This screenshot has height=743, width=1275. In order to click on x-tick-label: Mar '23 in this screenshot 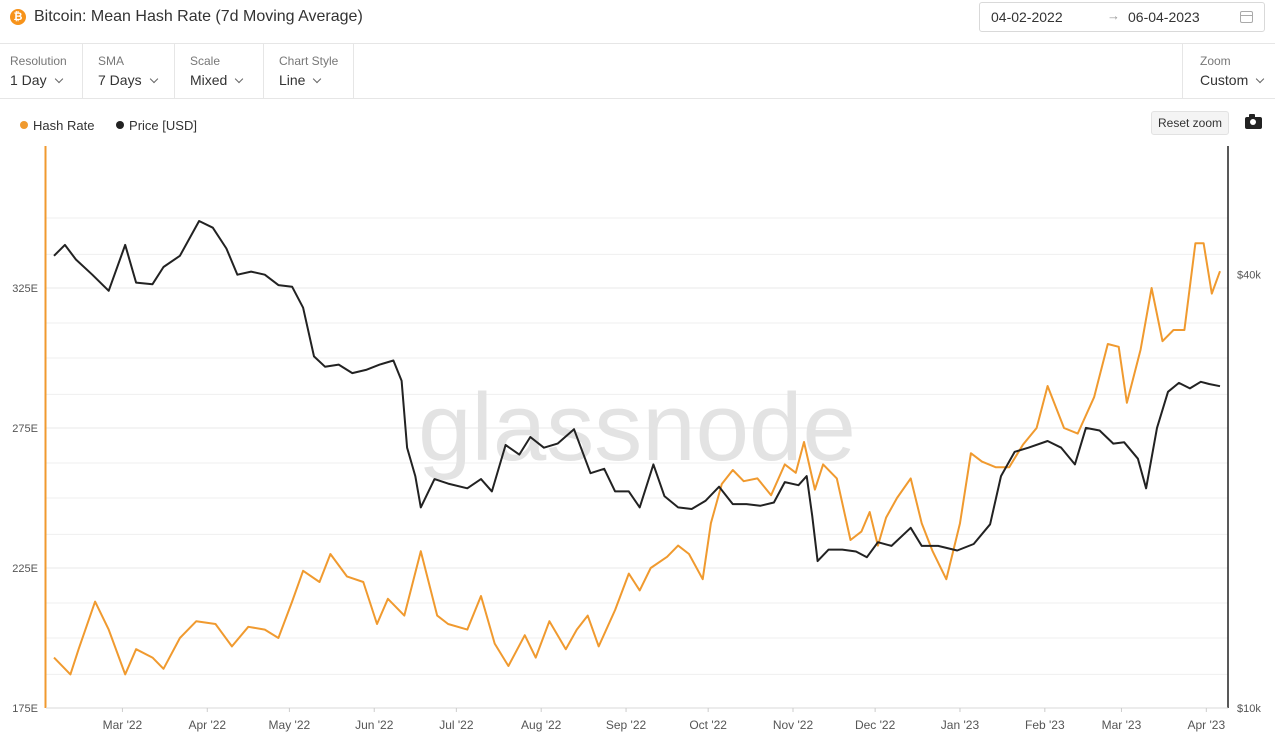, I will do `click(1122, 725)`.